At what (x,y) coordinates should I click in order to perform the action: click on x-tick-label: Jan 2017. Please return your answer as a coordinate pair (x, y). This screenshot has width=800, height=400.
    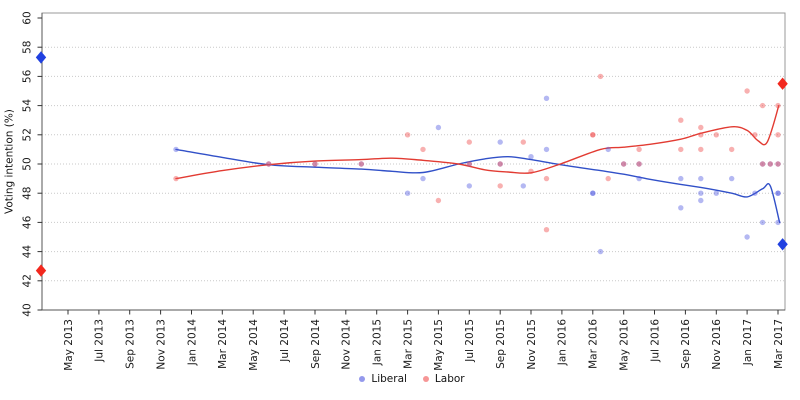
    Looking at the image, I should click on (748, 342).